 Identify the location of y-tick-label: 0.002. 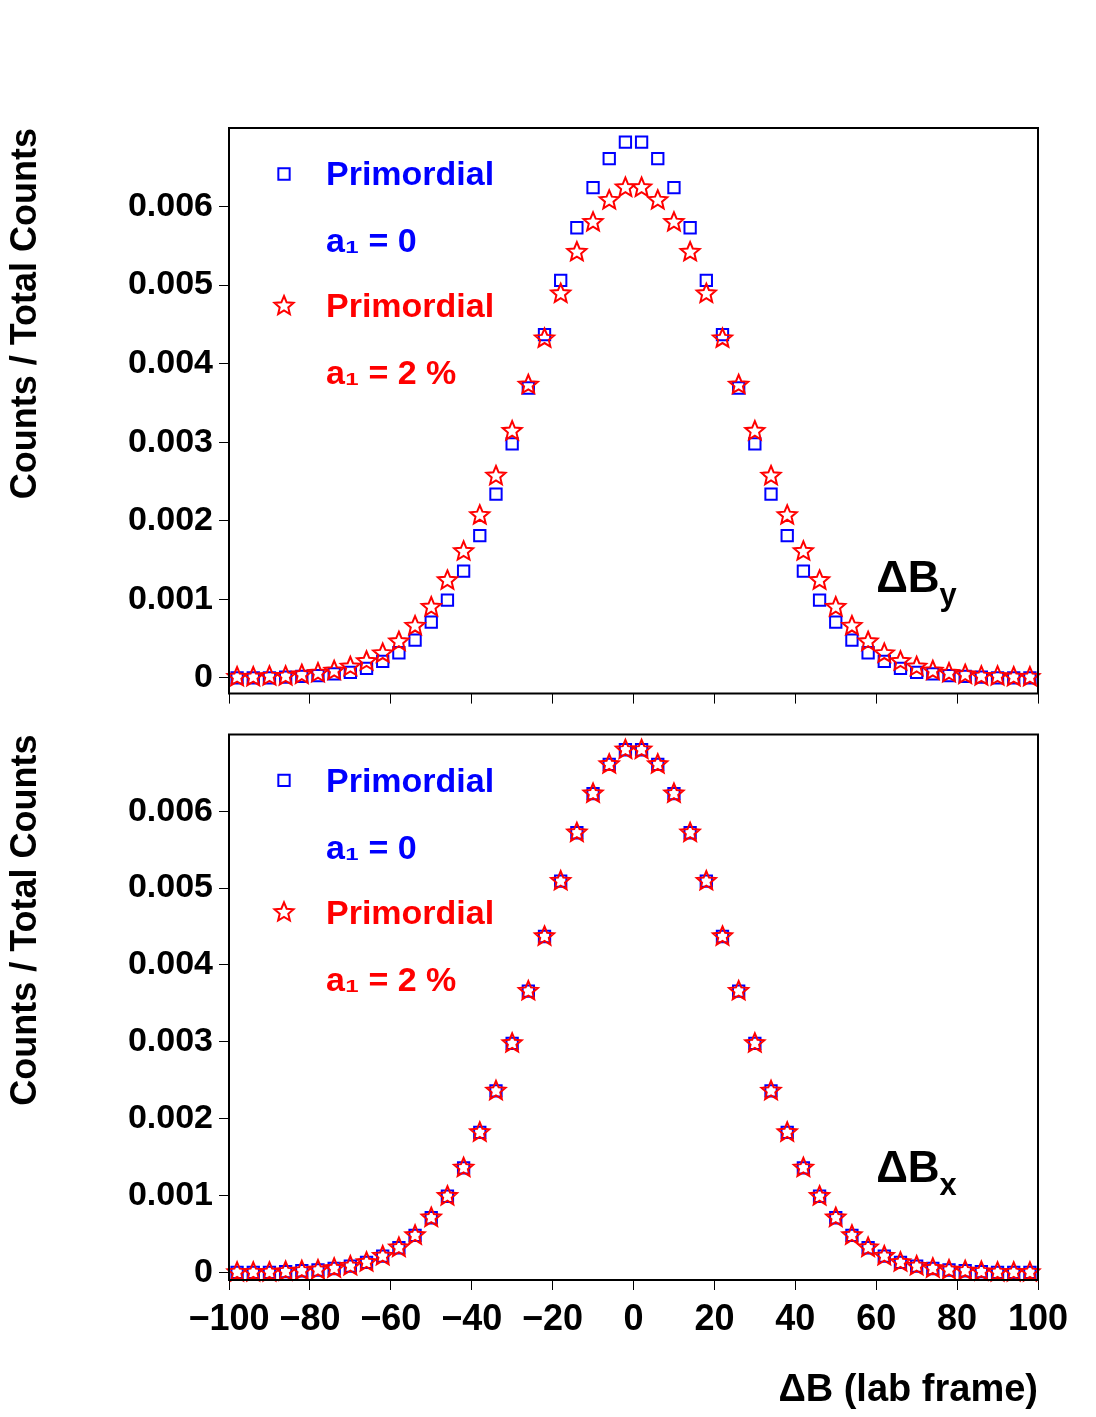
(170, 518).